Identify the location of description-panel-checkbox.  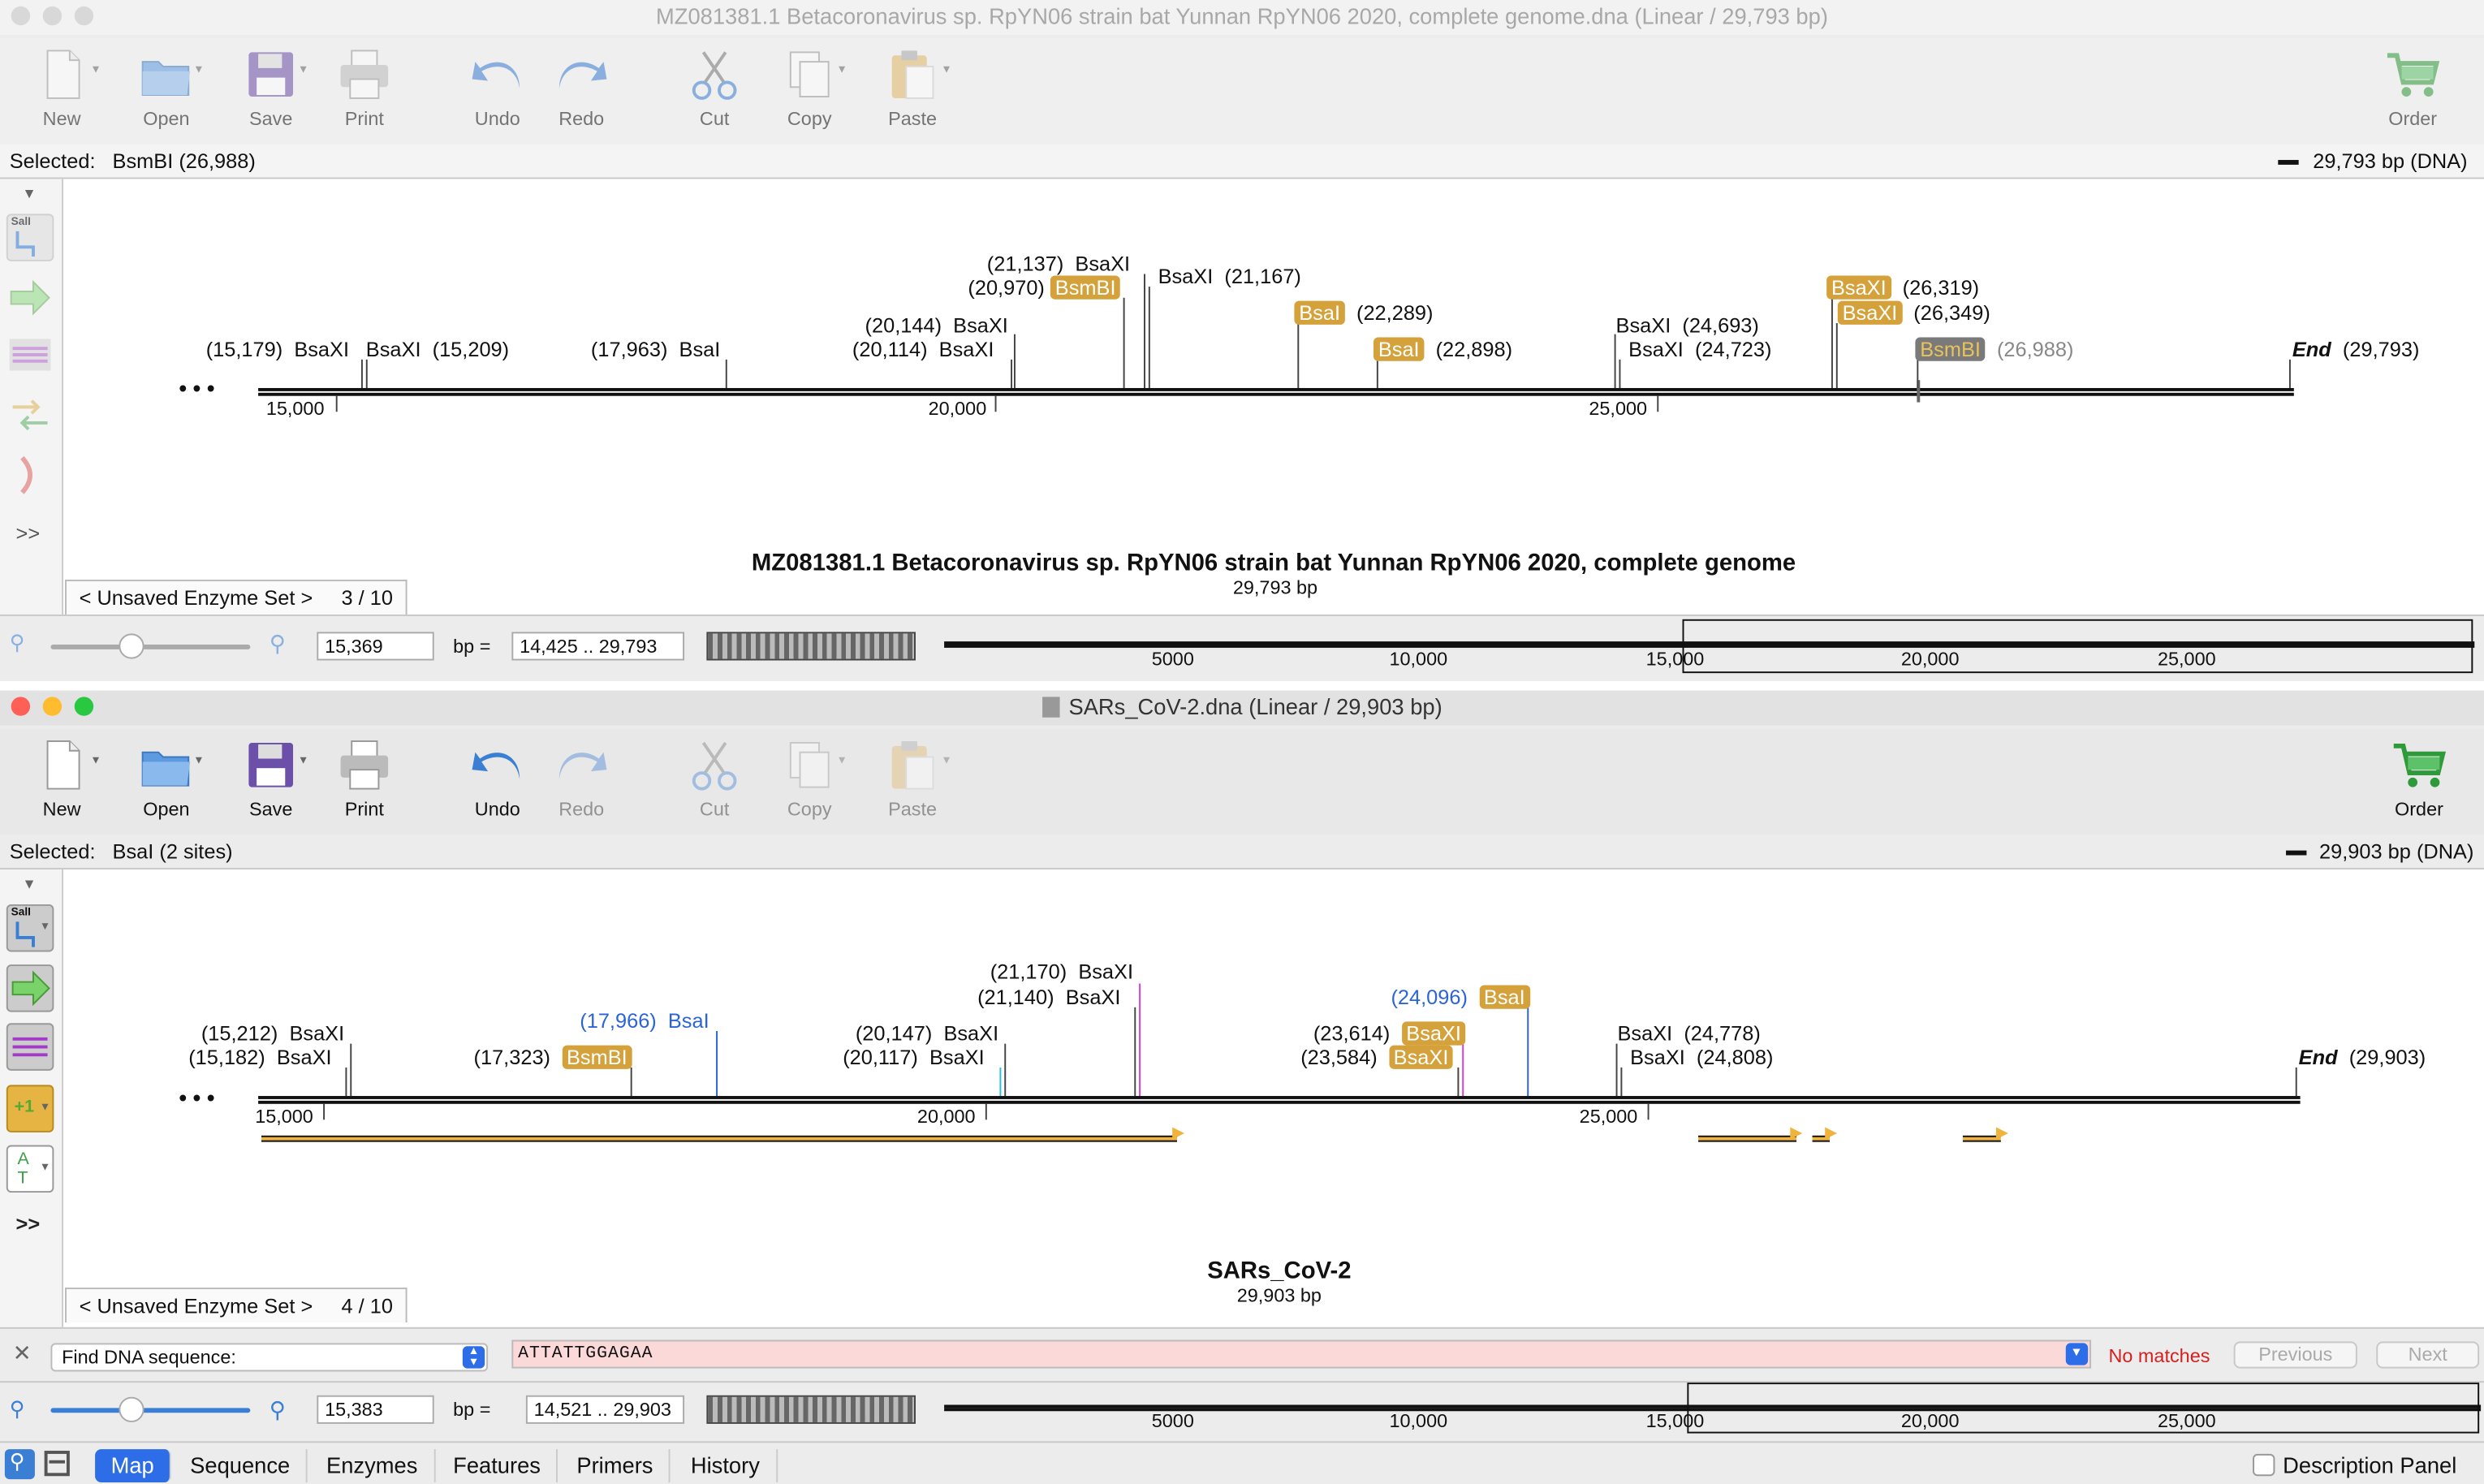
(2264, 1465).